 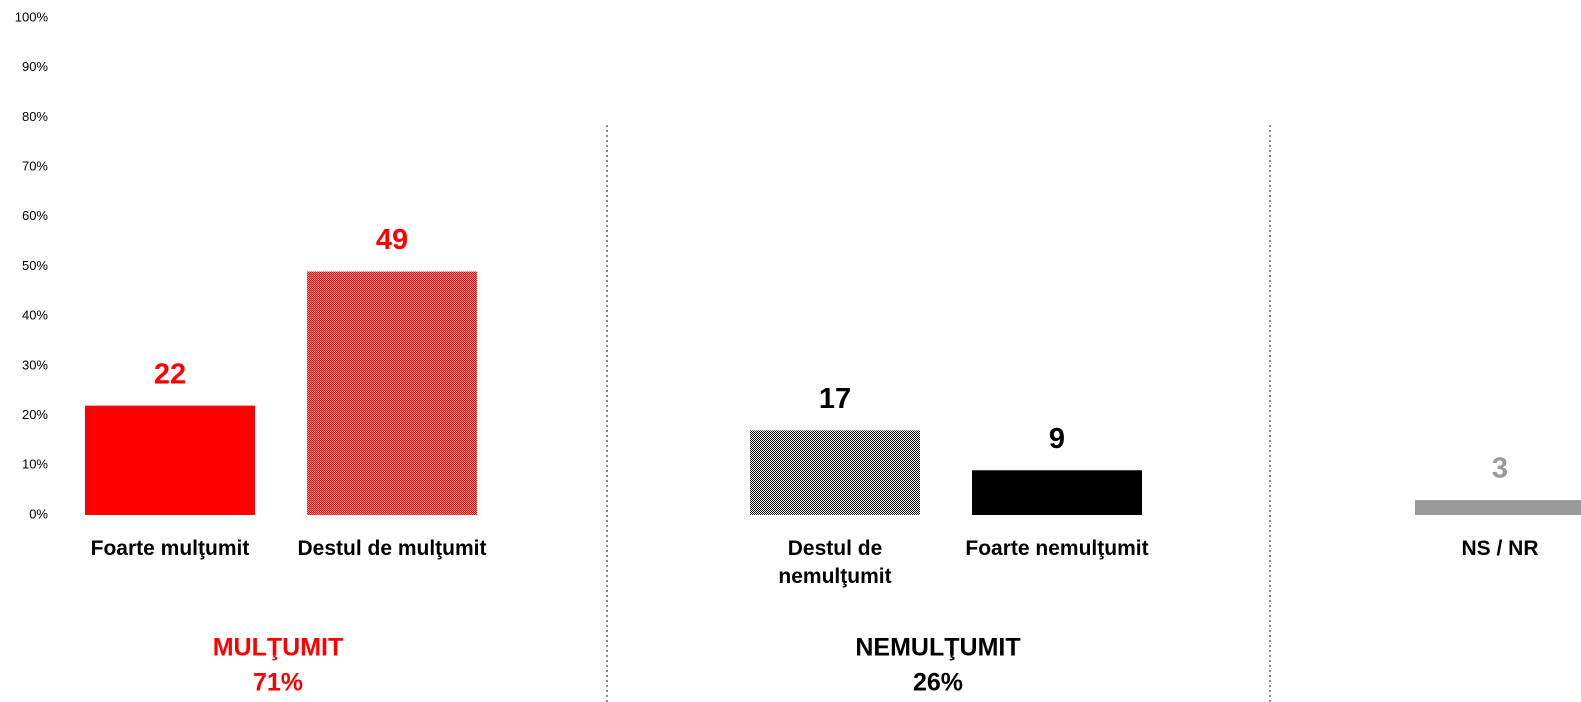 I want to click on y-tick-label: 80%, so click(x=35, y=116).